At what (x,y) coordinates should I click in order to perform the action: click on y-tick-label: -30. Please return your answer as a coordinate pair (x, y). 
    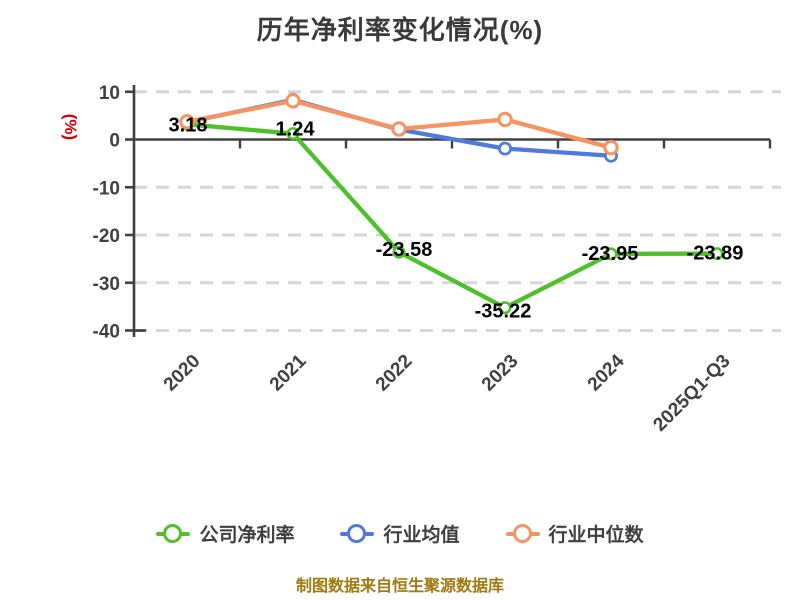
    Looking at the image, I should click on (106, 284).